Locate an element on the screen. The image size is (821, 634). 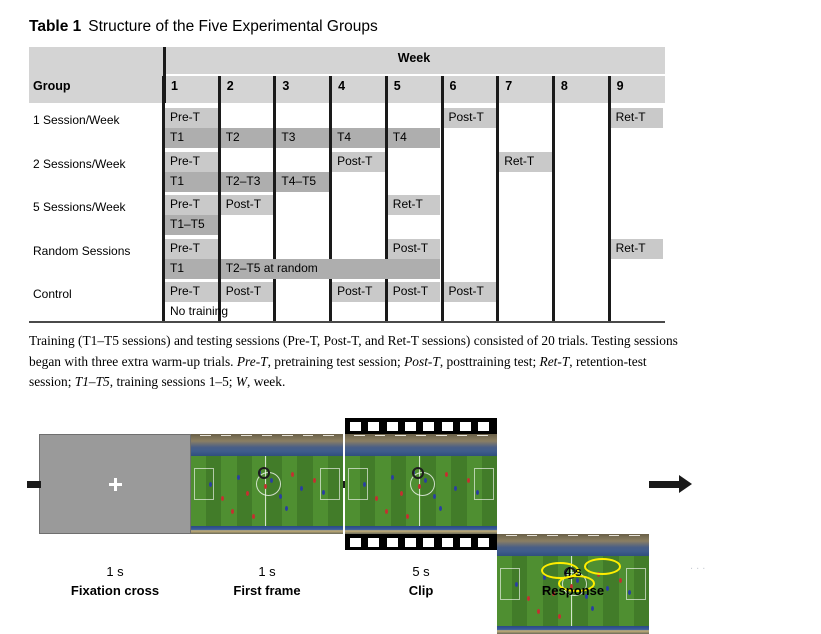
training-session-cell: T4 is located at coordinates (414, 138).